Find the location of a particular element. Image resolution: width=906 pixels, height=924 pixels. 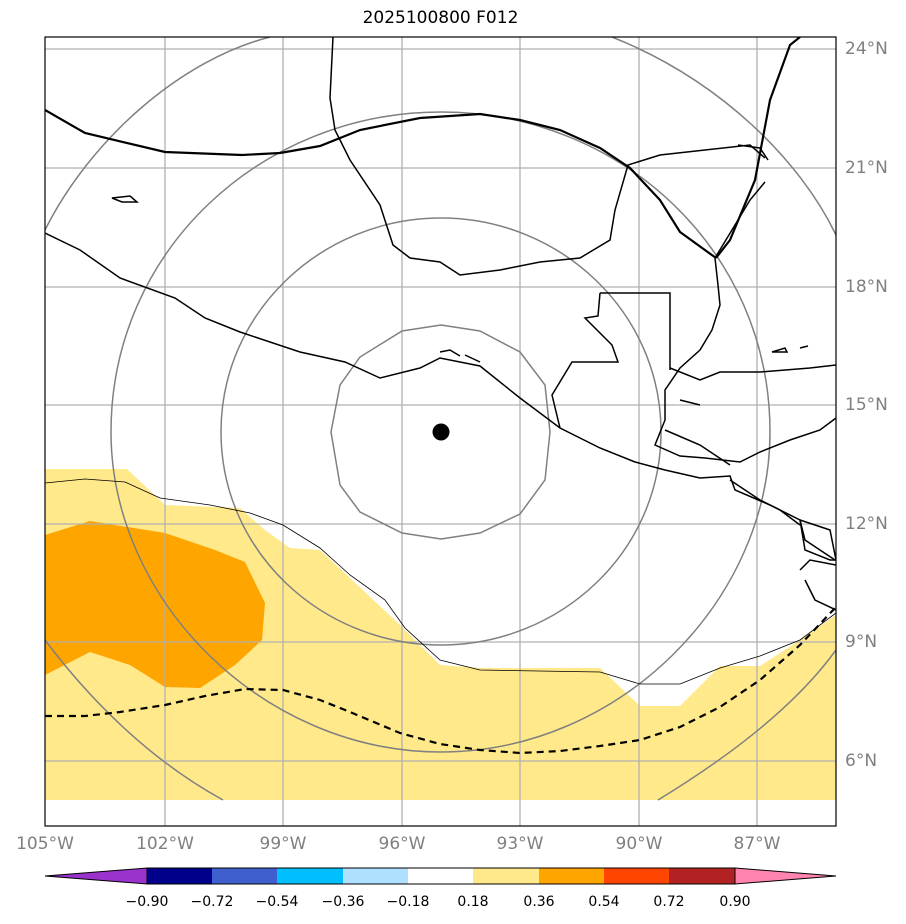

lat-label-24: 24°N is located at coordinates (866, 49).